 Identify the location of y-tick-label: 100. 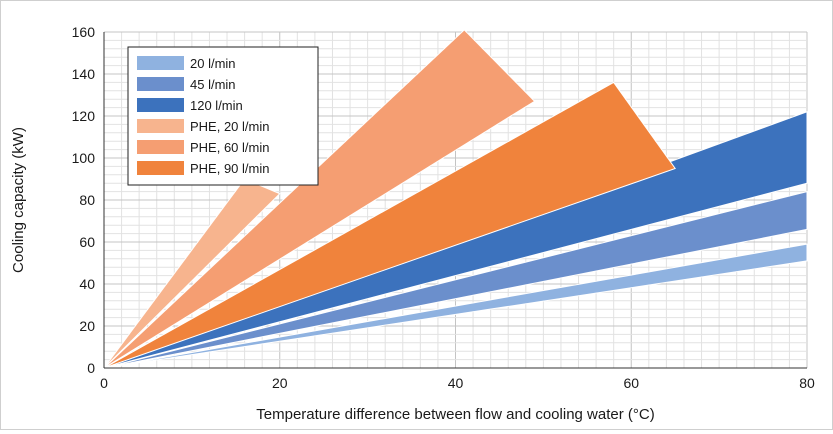
(84, 158).